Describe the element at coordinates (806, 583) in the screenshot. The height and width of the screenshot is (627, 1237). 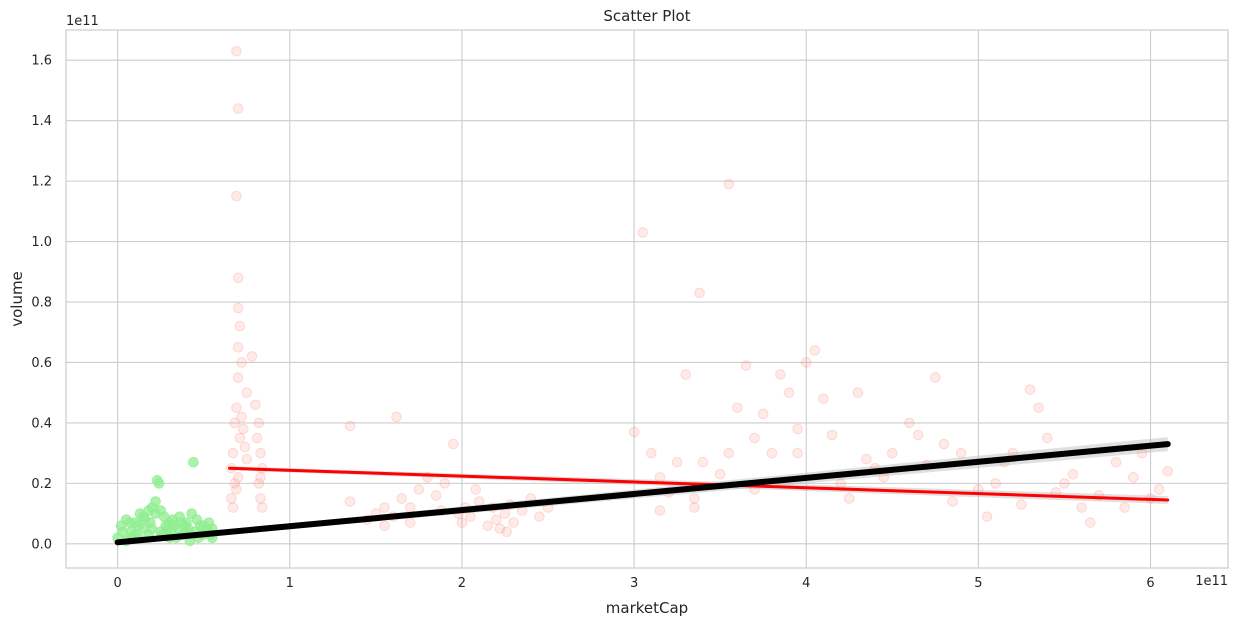
I see `x-tick-label: 4` at that location.